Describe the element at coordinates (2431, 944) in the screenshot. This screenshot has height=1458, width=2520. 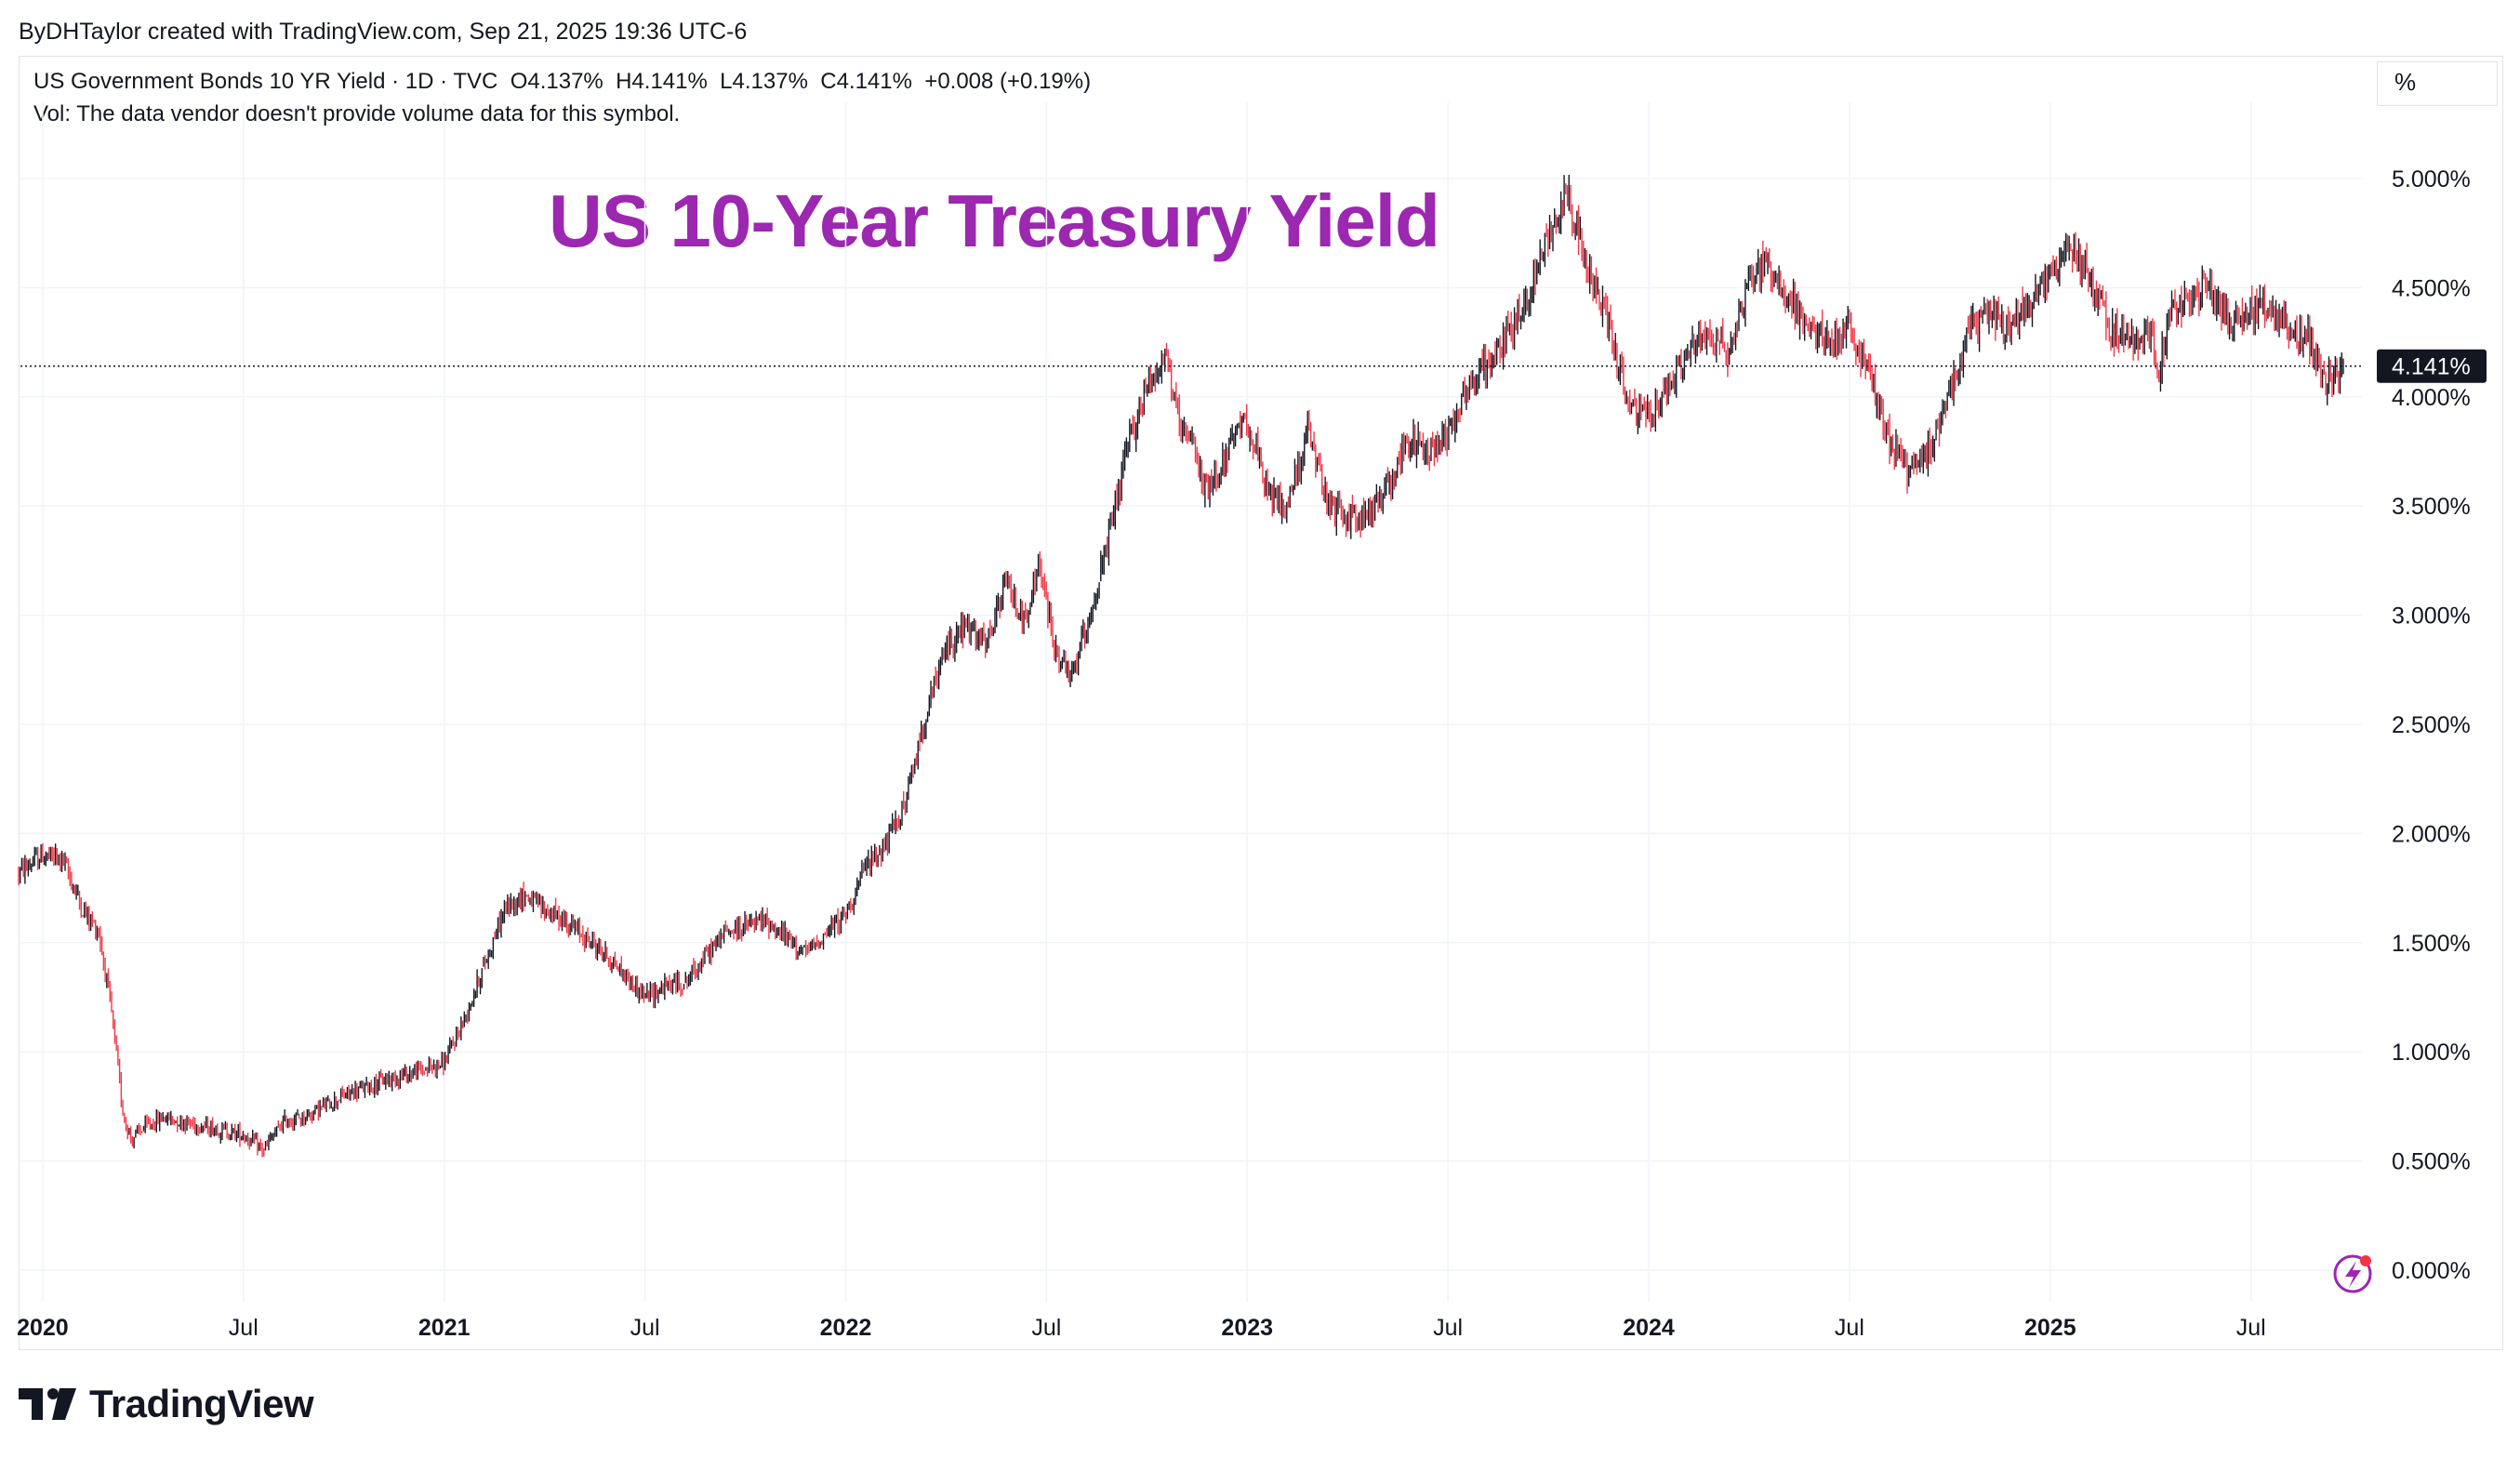
I see `y-tick-label: 1.500%` at that location.